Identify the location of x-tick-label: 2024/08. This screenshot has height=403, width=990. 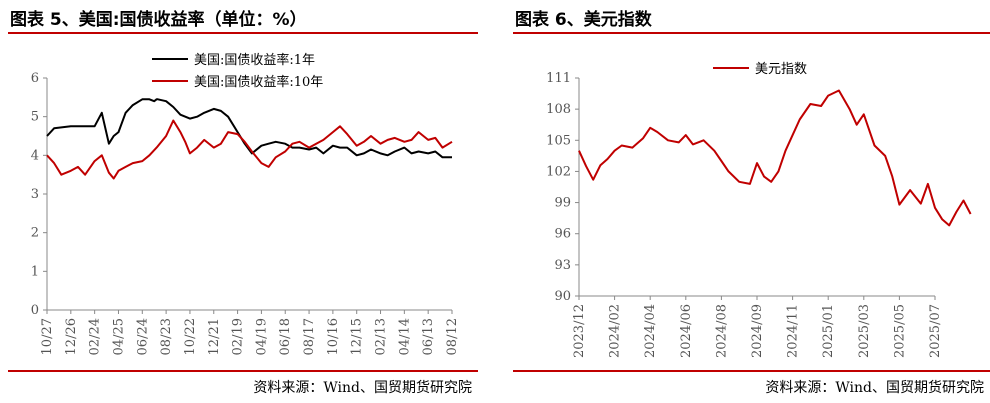
(721, 331).